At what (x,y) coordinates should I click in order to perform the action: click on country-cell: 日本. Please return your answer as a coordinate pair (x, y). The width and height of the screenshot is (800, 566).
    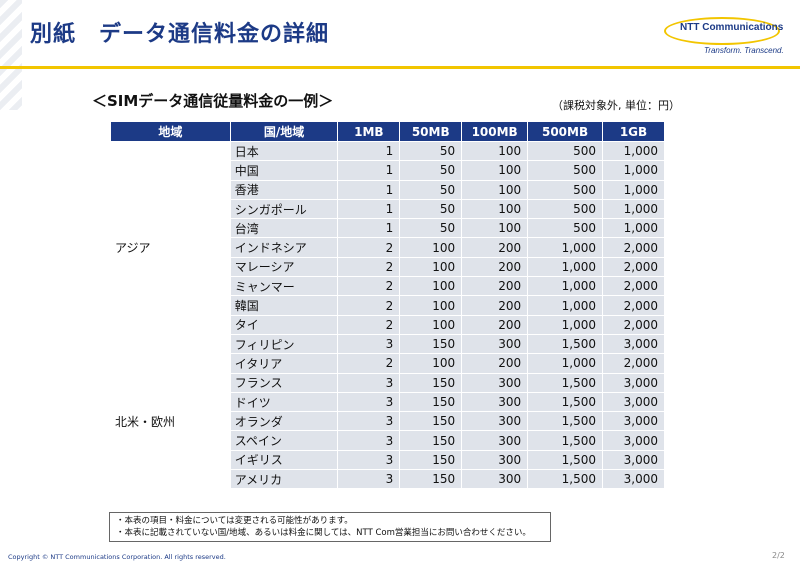
    Looking at the image, I should click on (284, 151).